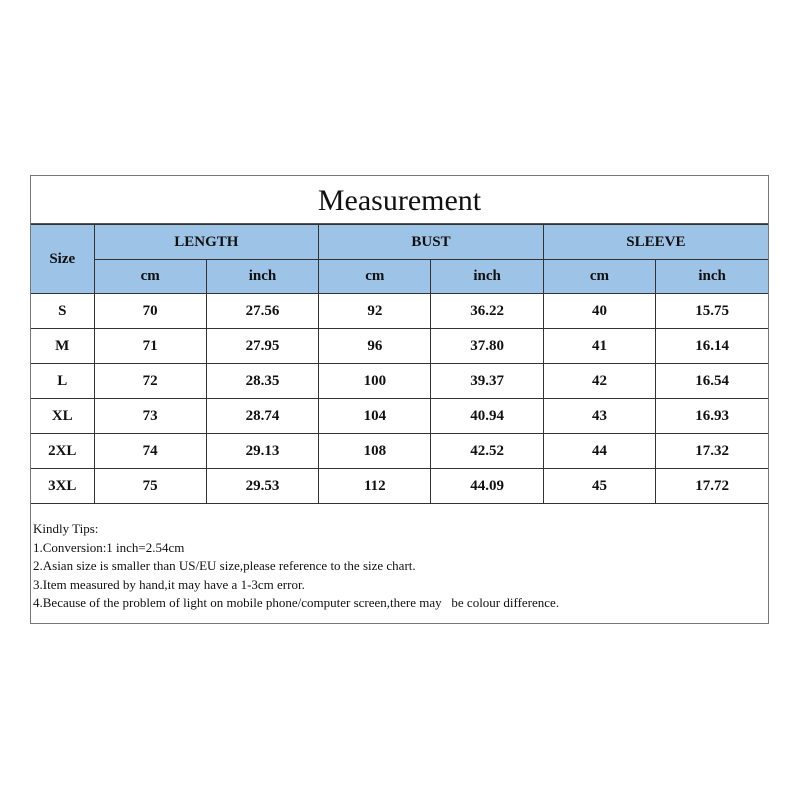  I want to click on value-cell: 29.13, so click(262, 451).